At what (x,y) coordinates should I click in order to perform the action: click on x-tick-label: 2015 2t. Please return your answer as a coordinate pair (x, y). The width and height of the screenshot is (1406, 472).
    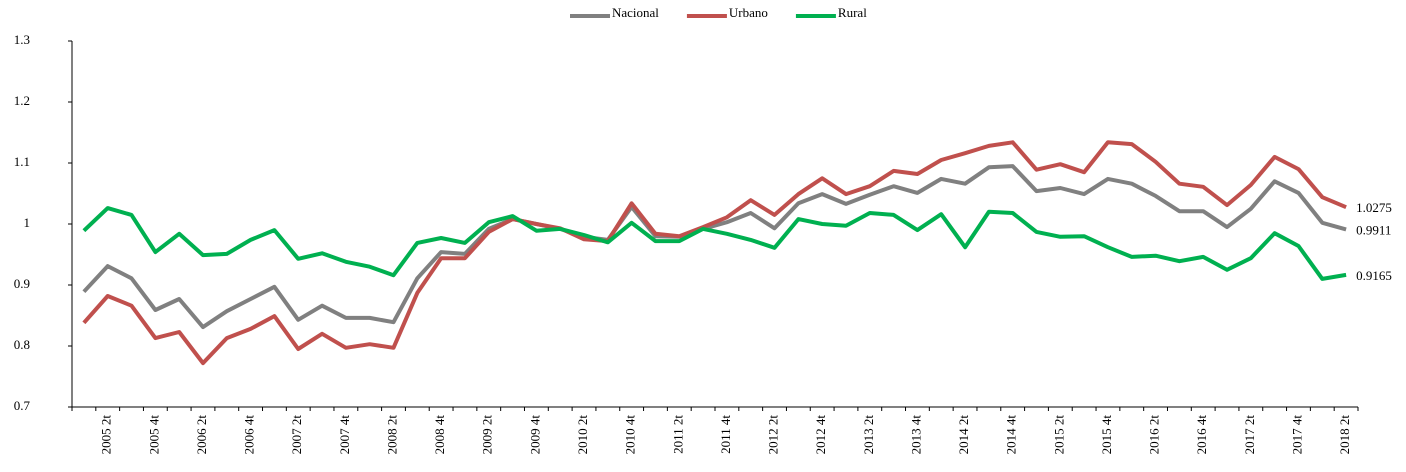
    Looking at the image, I should click on (1058, 435).